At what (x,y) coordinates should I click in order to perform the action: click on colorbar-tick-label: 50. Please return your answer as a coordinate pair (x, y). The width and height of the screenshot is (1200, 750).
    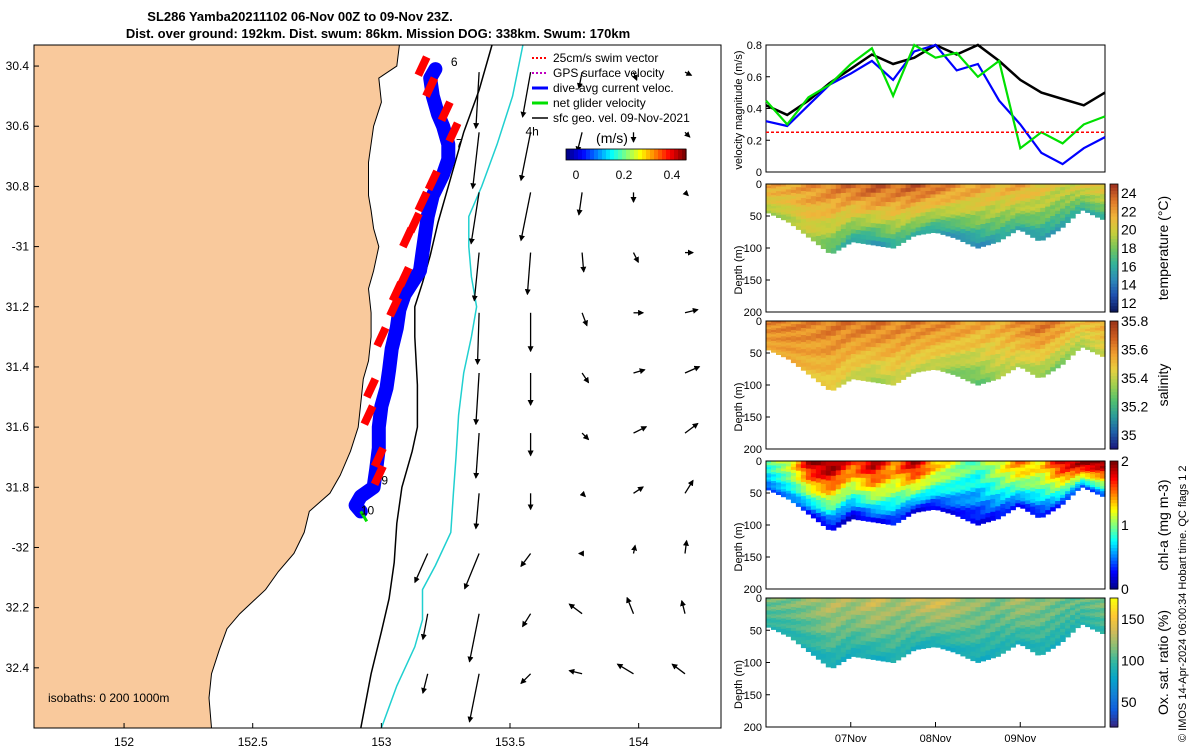
    Looking at the image, I should click on (1129, 702).